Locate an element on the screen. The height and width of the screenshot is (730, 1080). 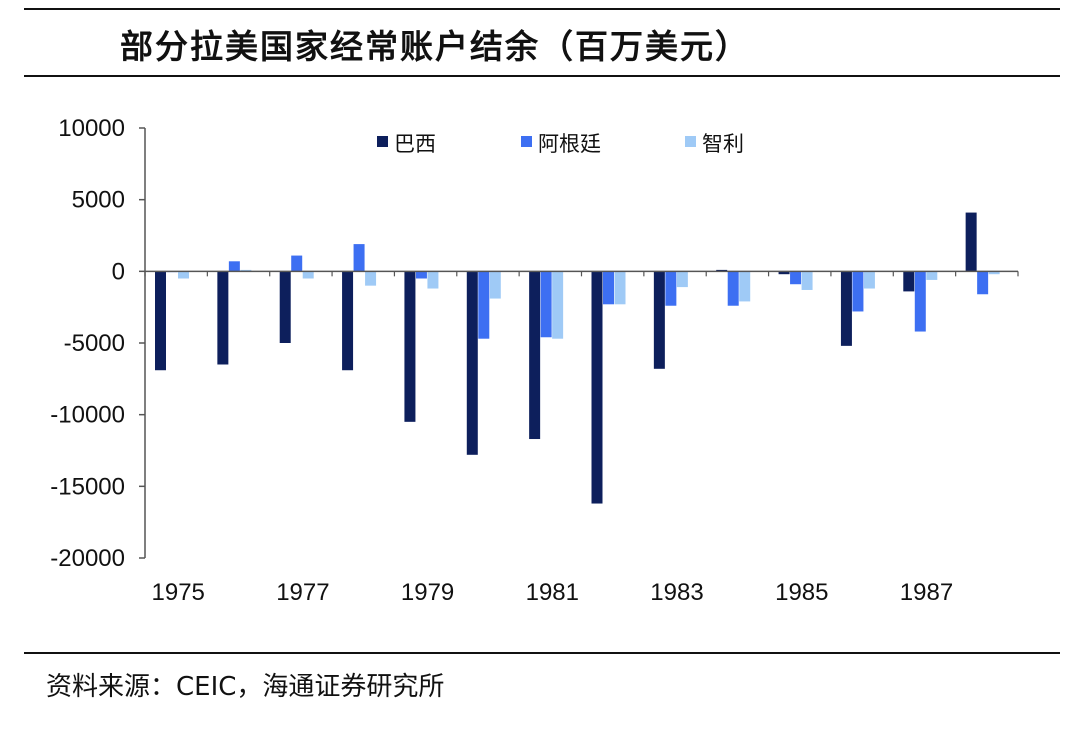
y-tick-label: -20000 is located at coordinates (87, 558).